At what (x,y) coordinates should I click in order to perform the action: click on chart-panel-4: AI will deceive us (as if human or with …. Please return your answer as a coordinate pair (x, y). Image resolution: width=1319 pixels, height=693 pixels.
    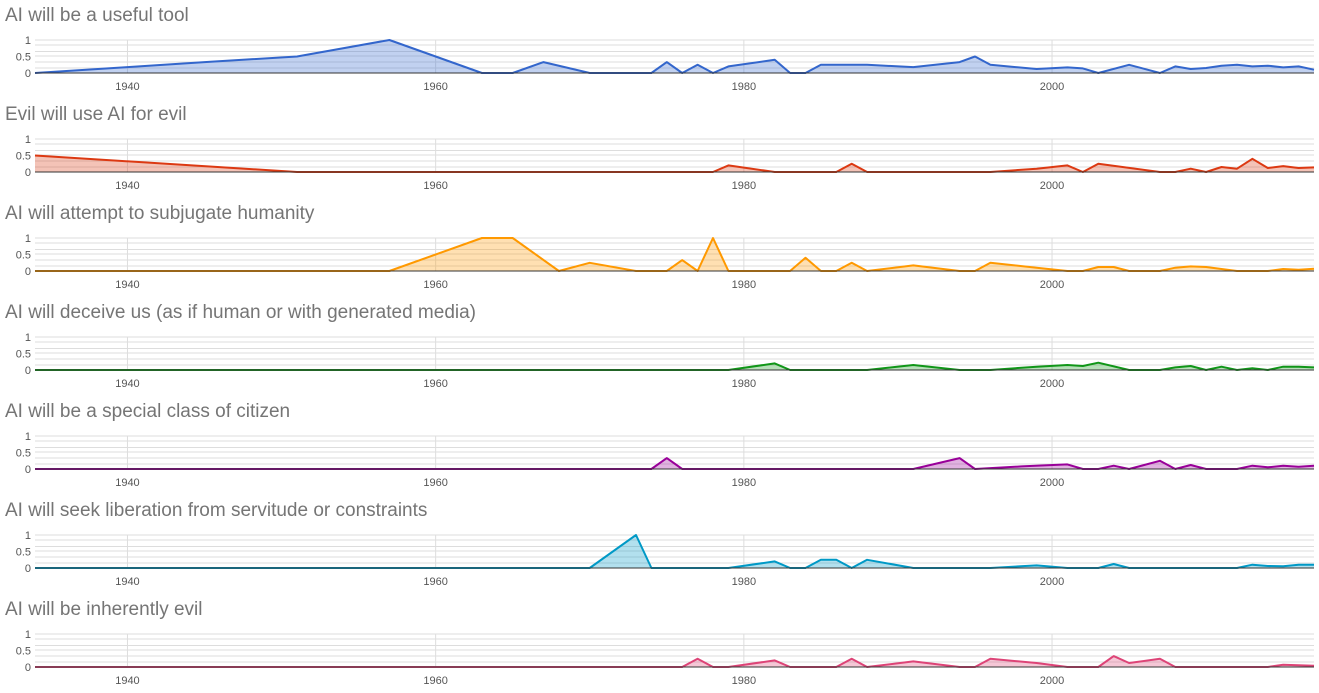
    Looking at the image, I should click on (659, 346).